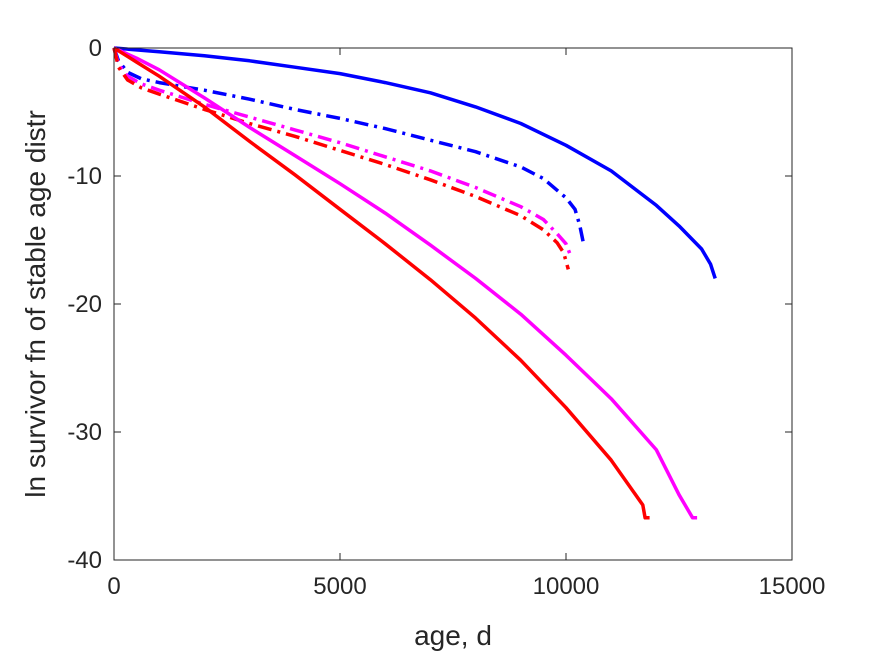  What do you see at coordinates (84, 432) in the screenshot?
I see `y-tick-label: -30` at bounding box center [84, 432].